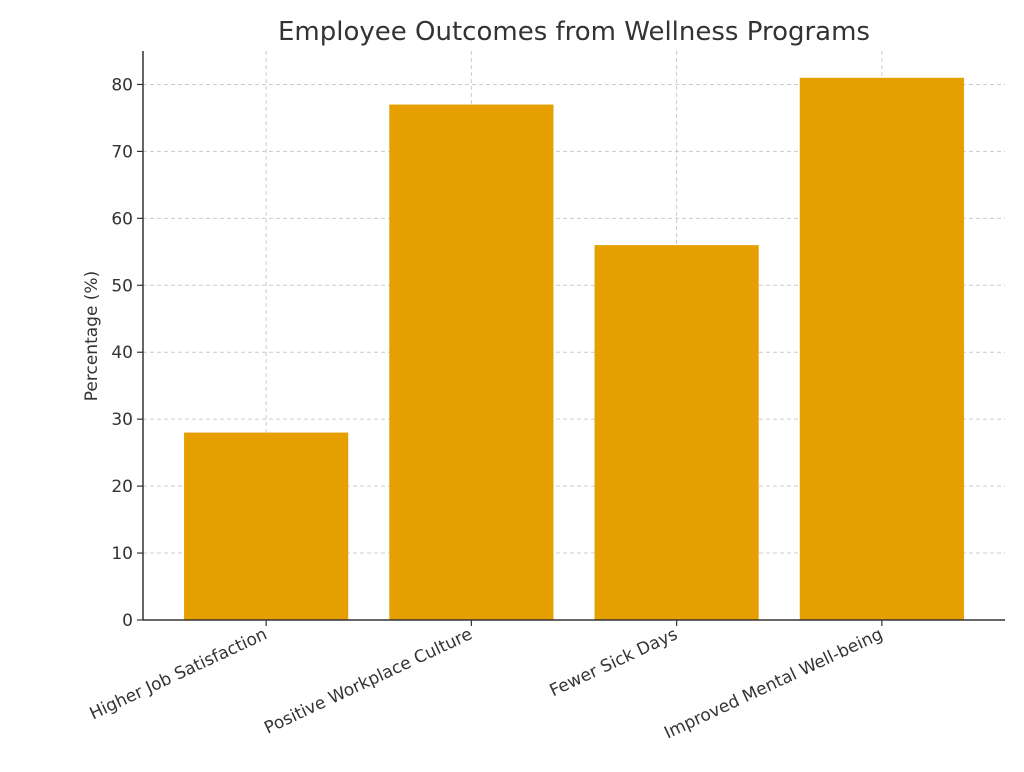  I want to click on x-tick-label: Improved Mental Well-being, so click(773, 683).